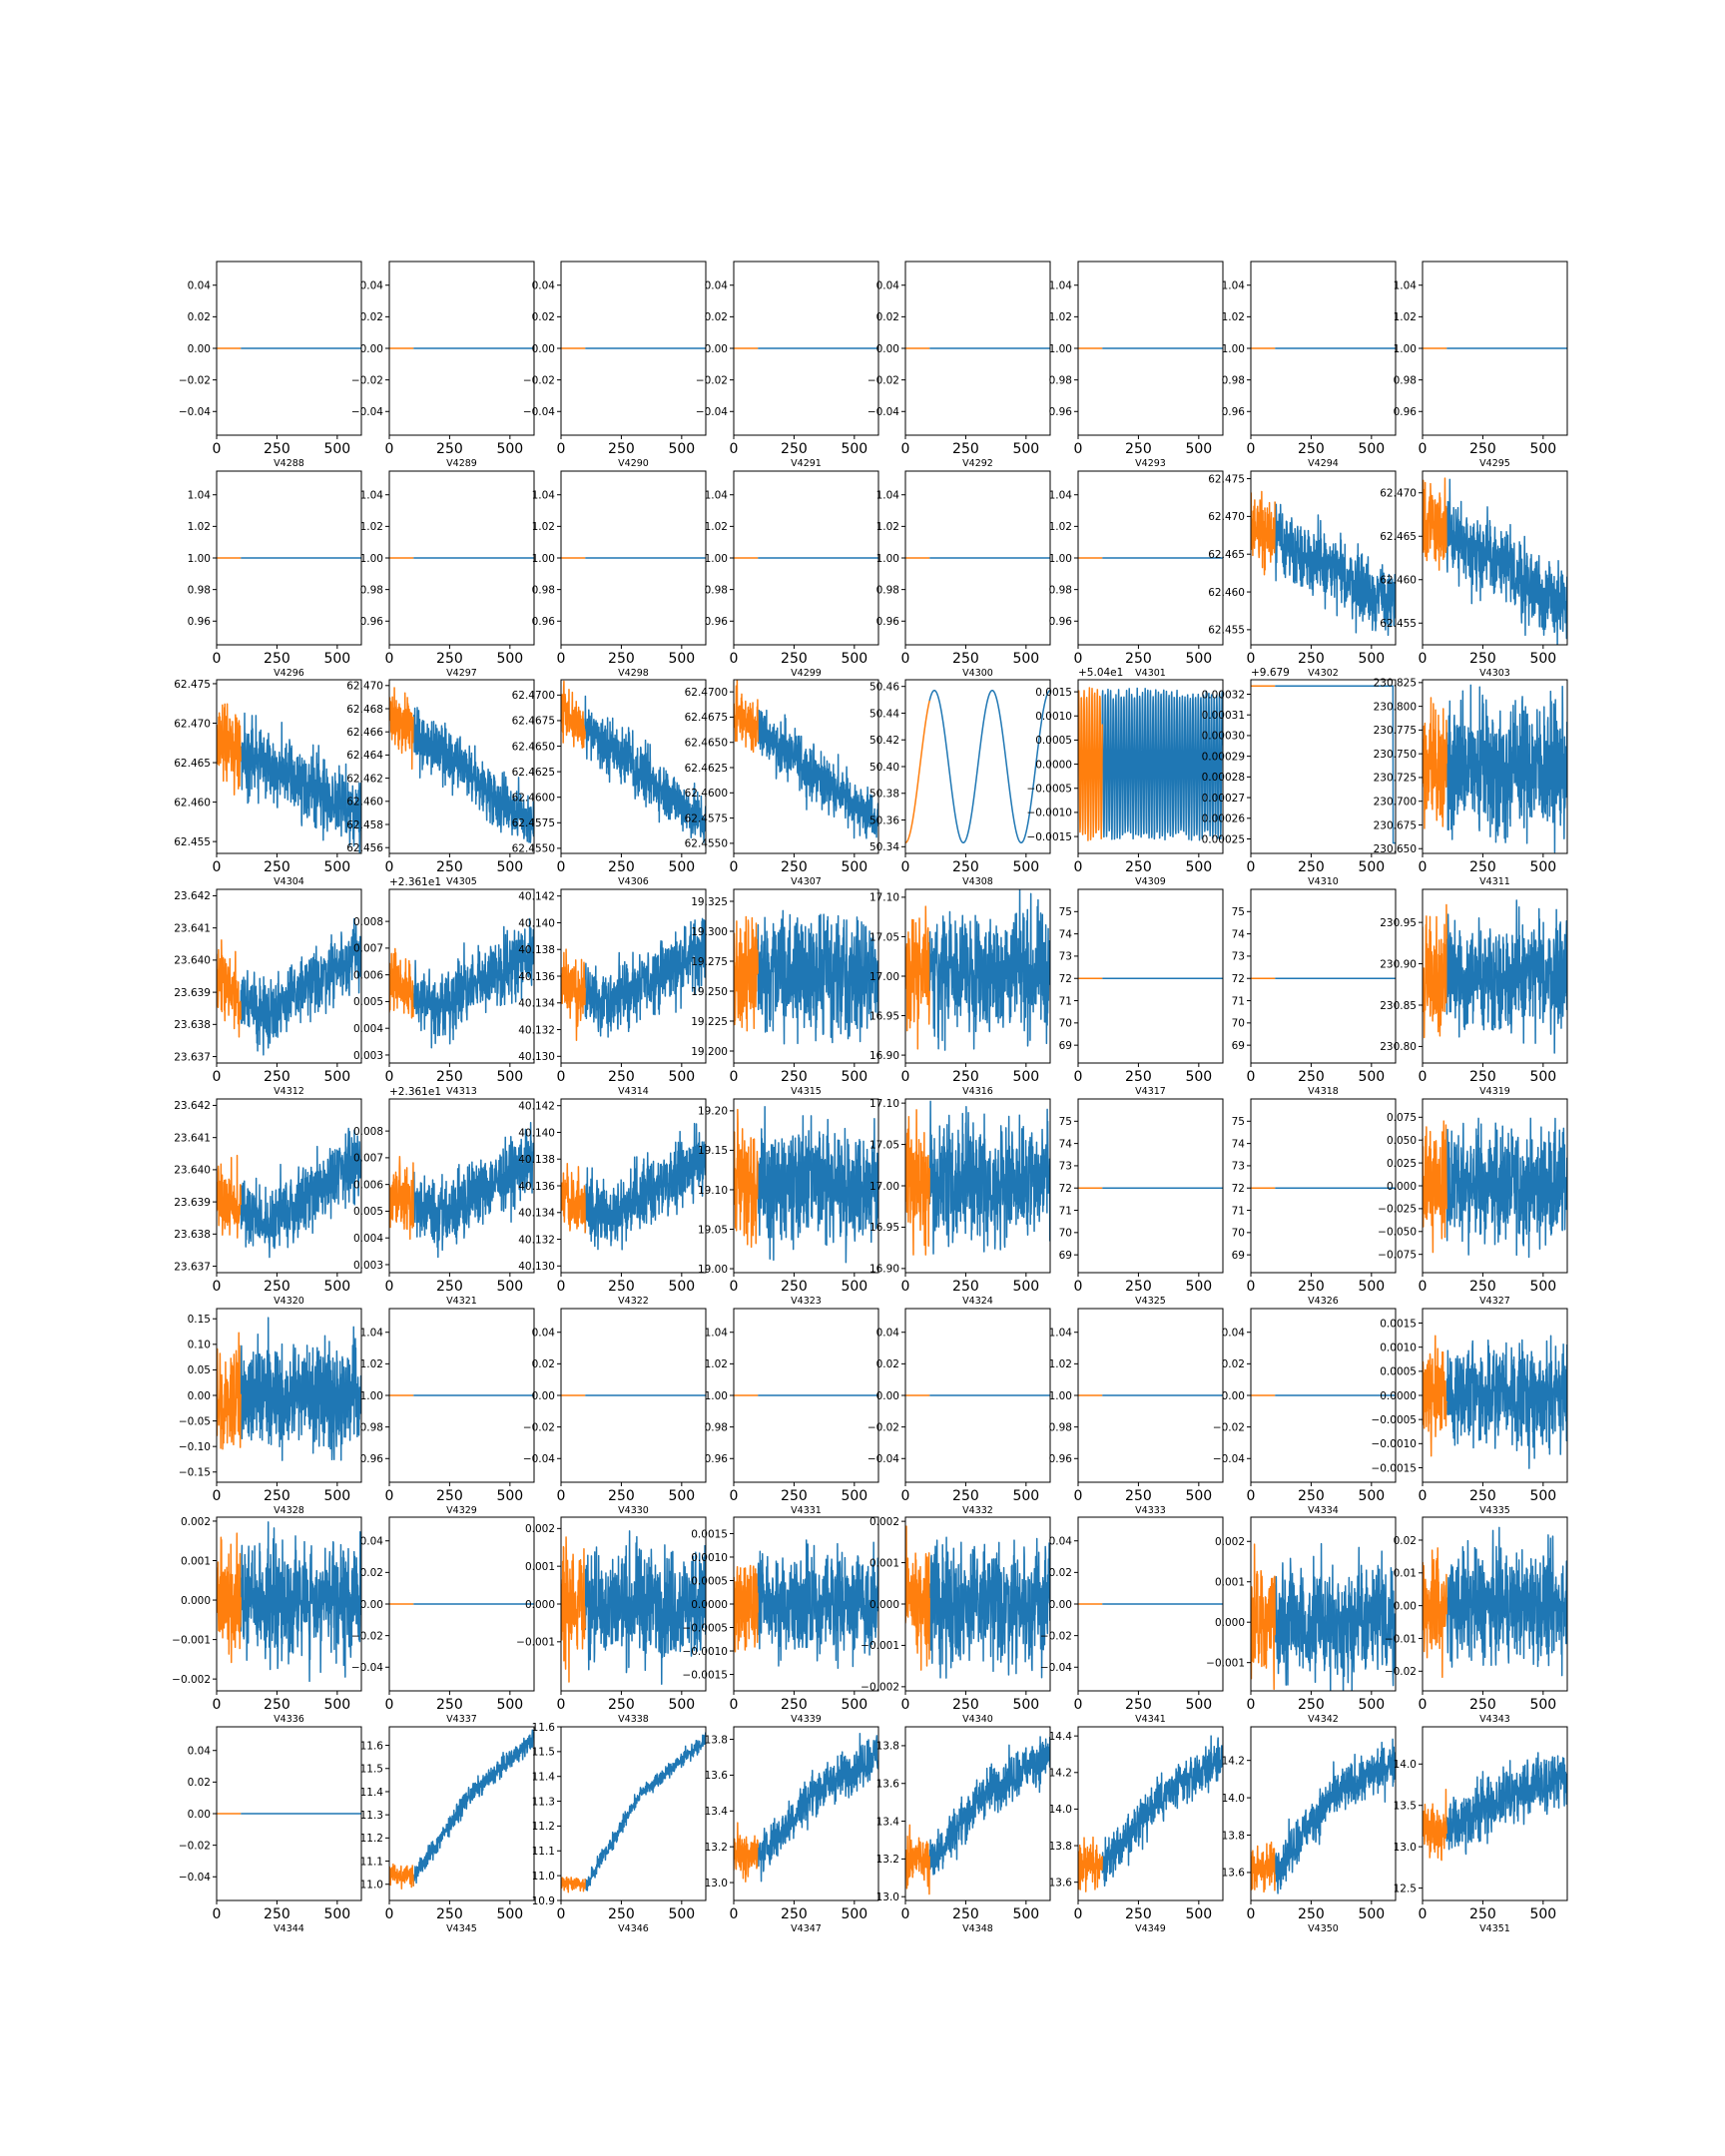 This screenshot has height=2156, width=1725. What do you see at coordinates (709, 932) in the screenshot?
I see `y-tick-label: 19.300` at bounding box center [709, 932].